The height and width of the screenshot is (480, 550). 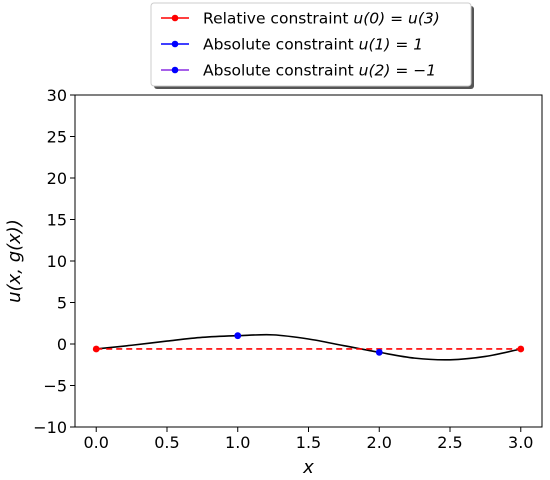 I want to click on y-tick-label: 10, so click(x=57, y=261).